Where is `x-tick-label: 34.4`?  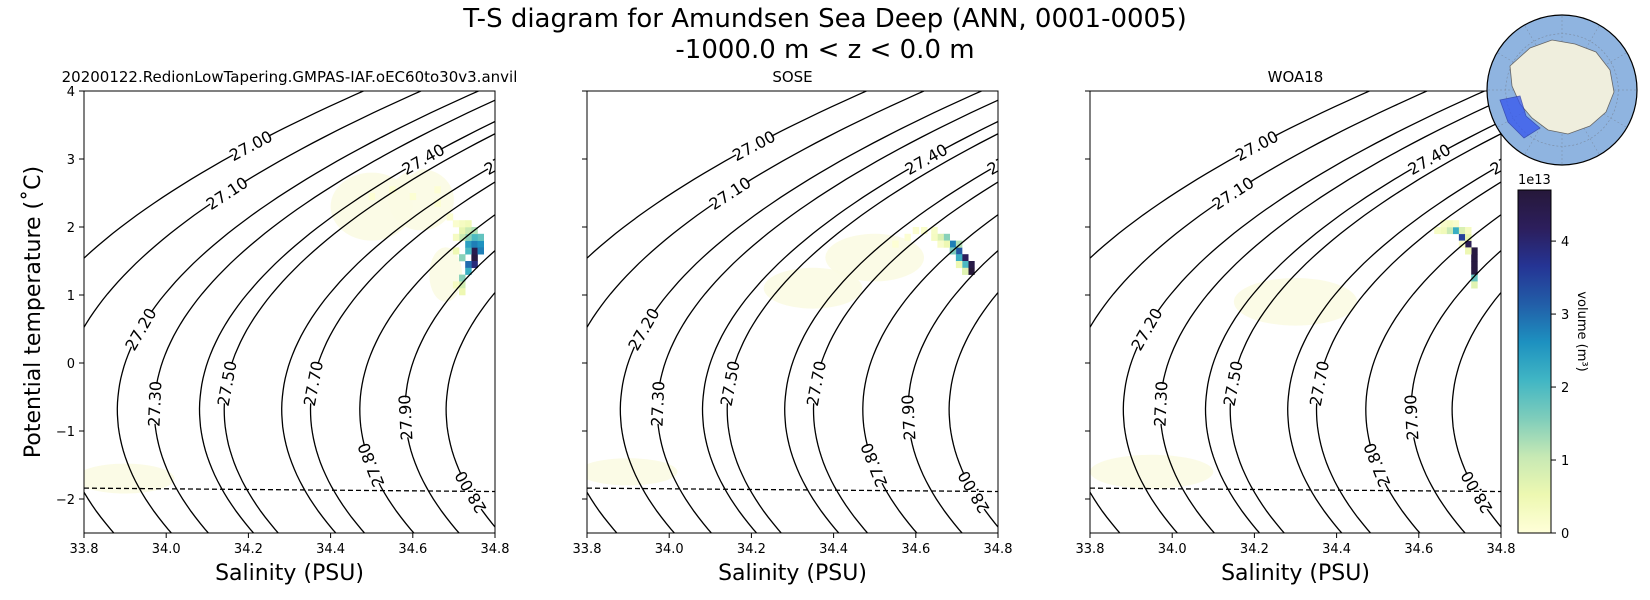 x-tick-label: 34.4 is located at coordinates (1336, 549).